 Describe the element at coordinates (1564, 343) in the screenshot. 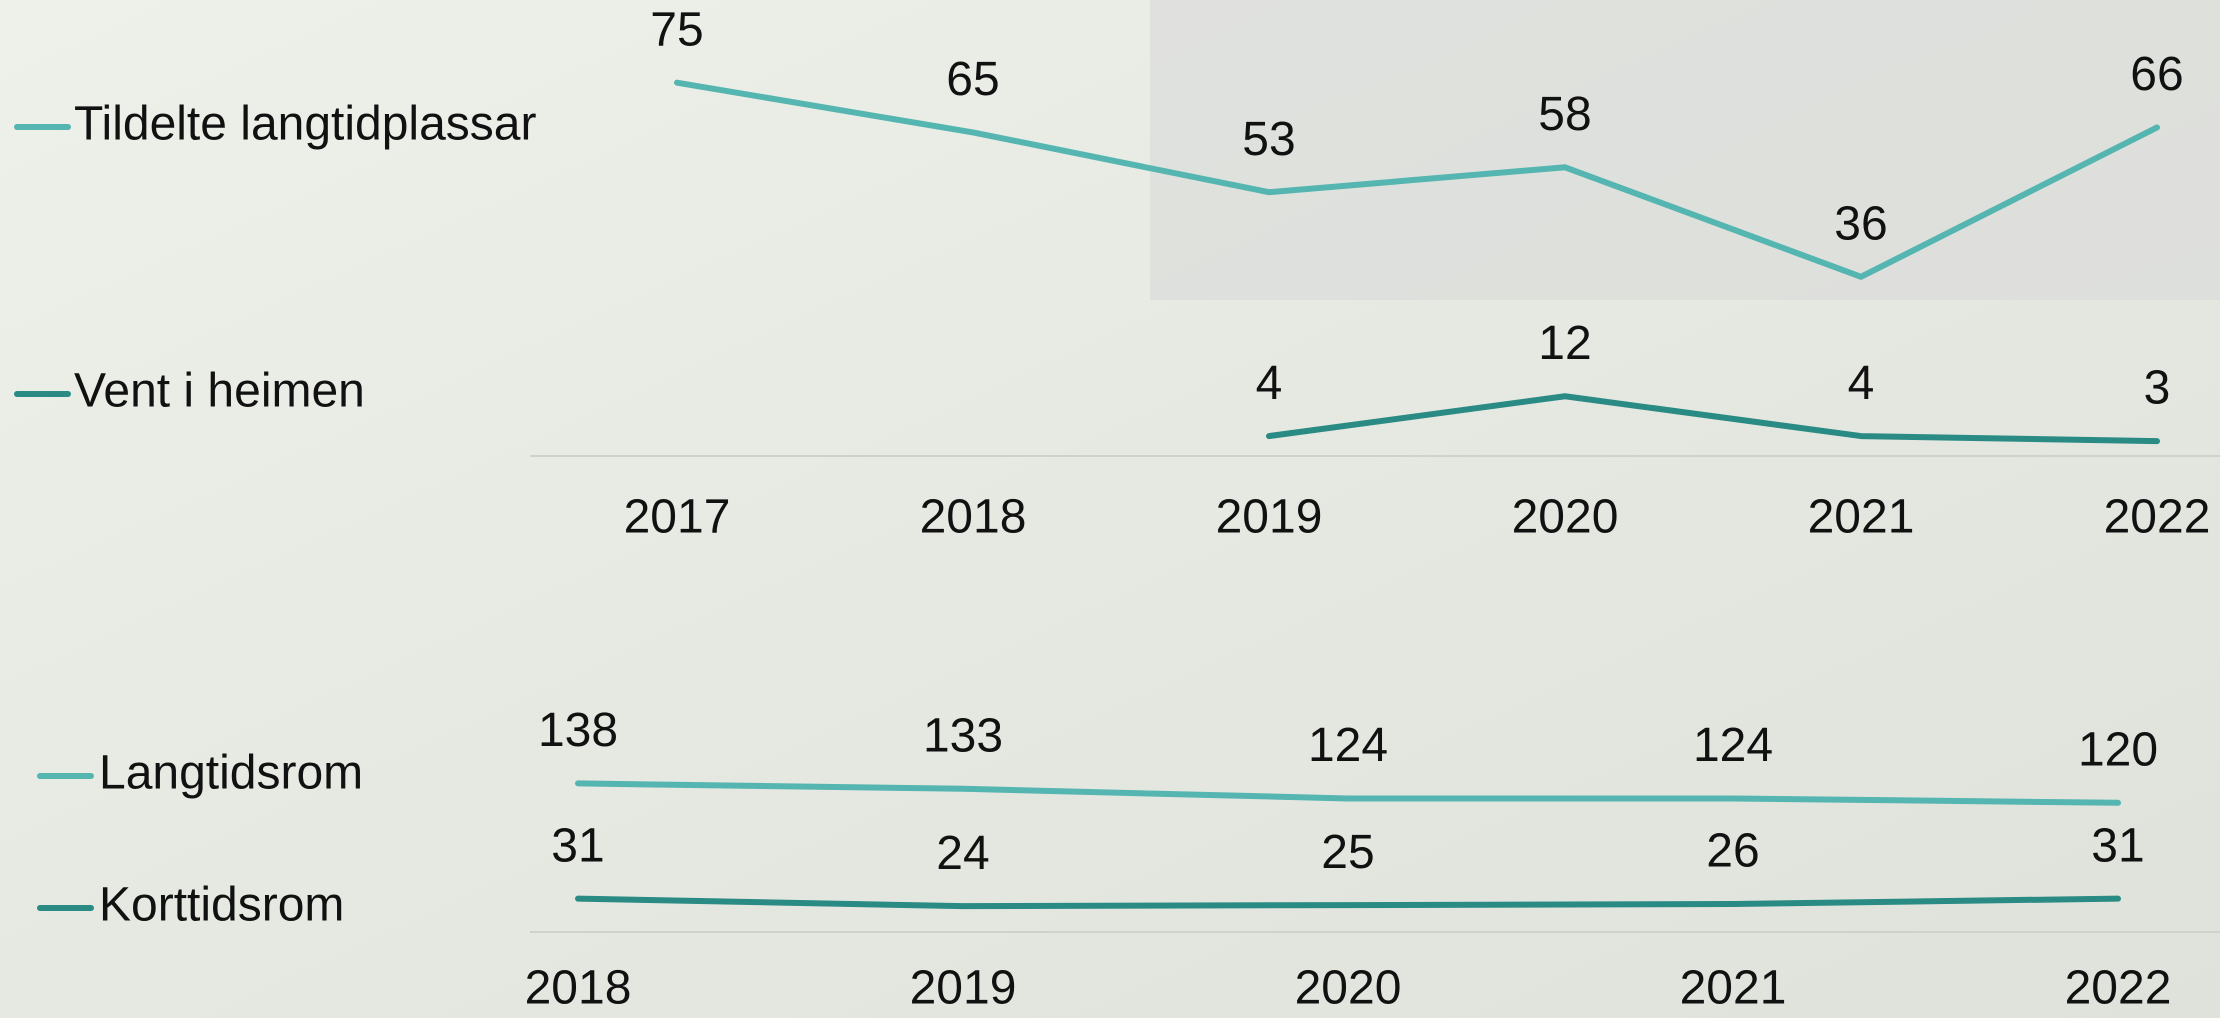

I see `data-label: 12` at that location.